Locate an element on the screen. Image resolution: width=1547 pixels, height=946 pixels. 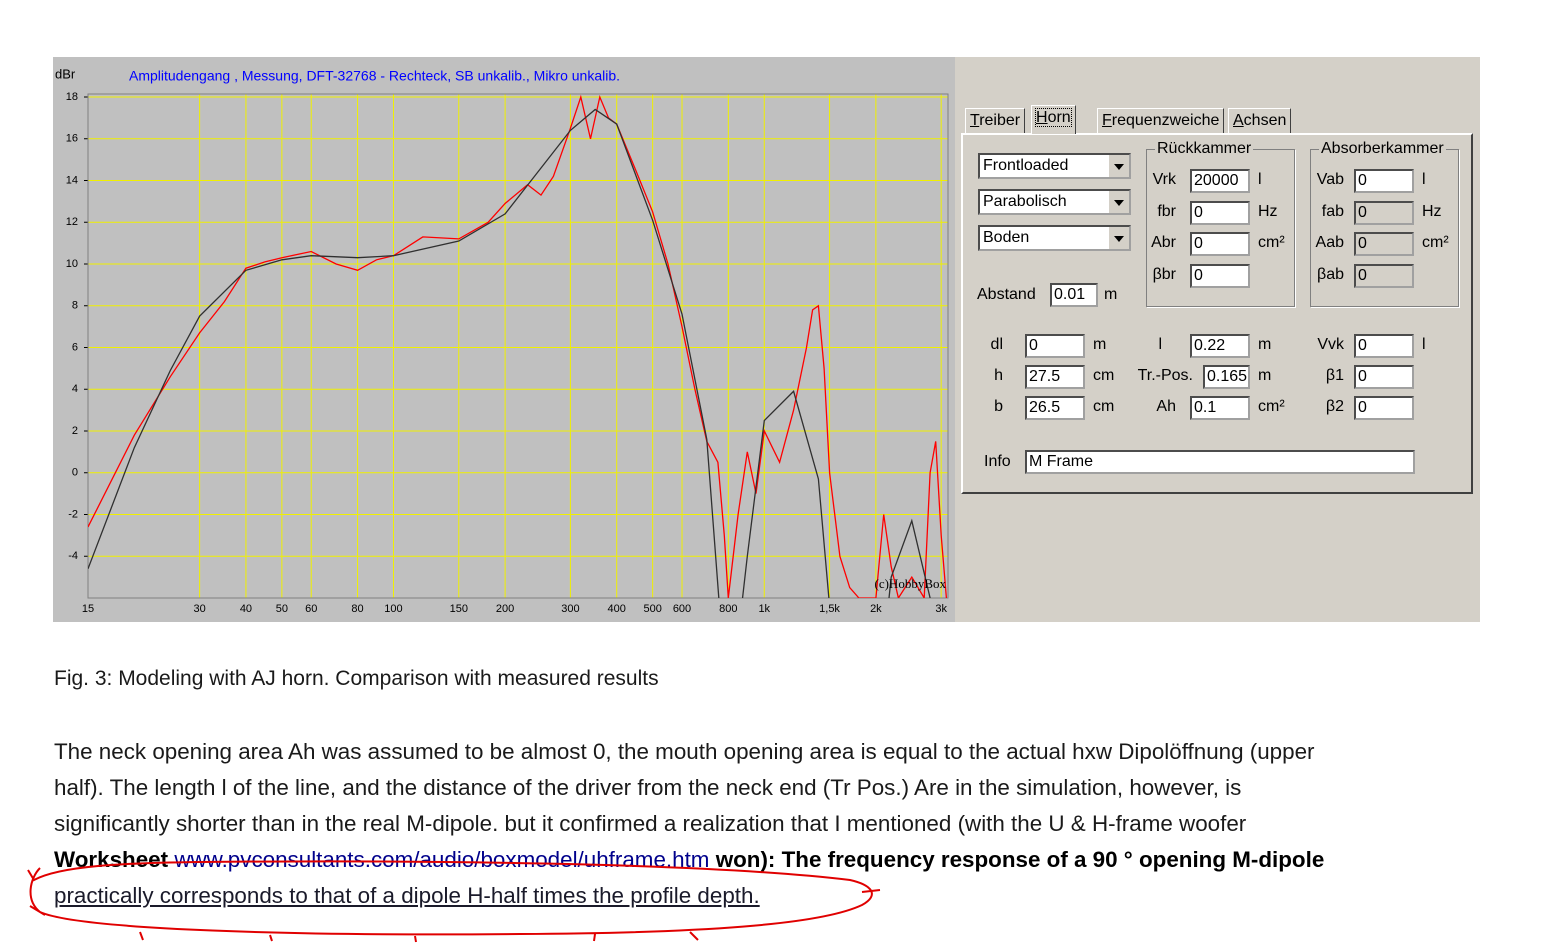
field-label: Abstand is located at coordinates (1006, 294).